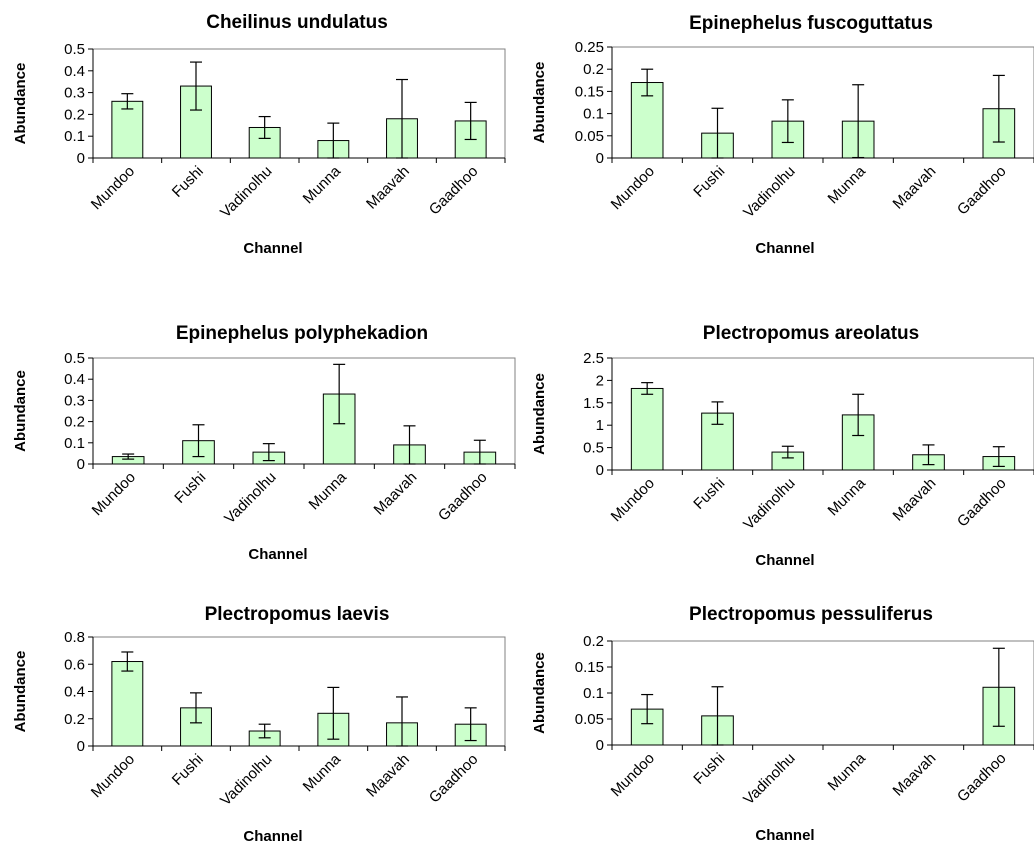 Image resolution: width=1034 pixels, height=846 pixels. I want to click on chart-title: Cheilinus undulatus, so click(297, 22).